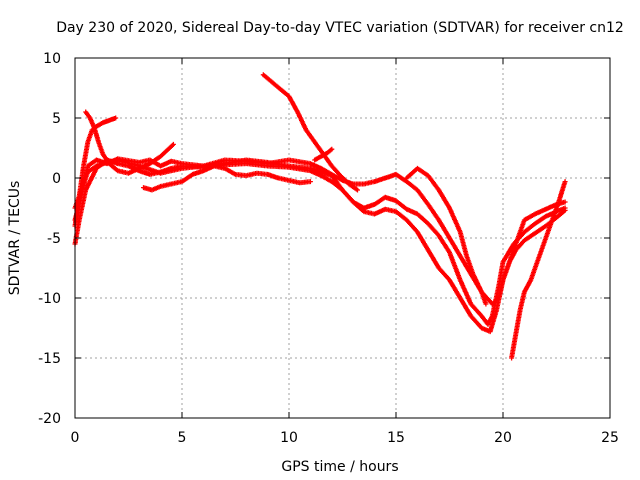  Describe the element at coordinates (289, 438) in the screenshot. I see `x-tick-label: 10` at that location.